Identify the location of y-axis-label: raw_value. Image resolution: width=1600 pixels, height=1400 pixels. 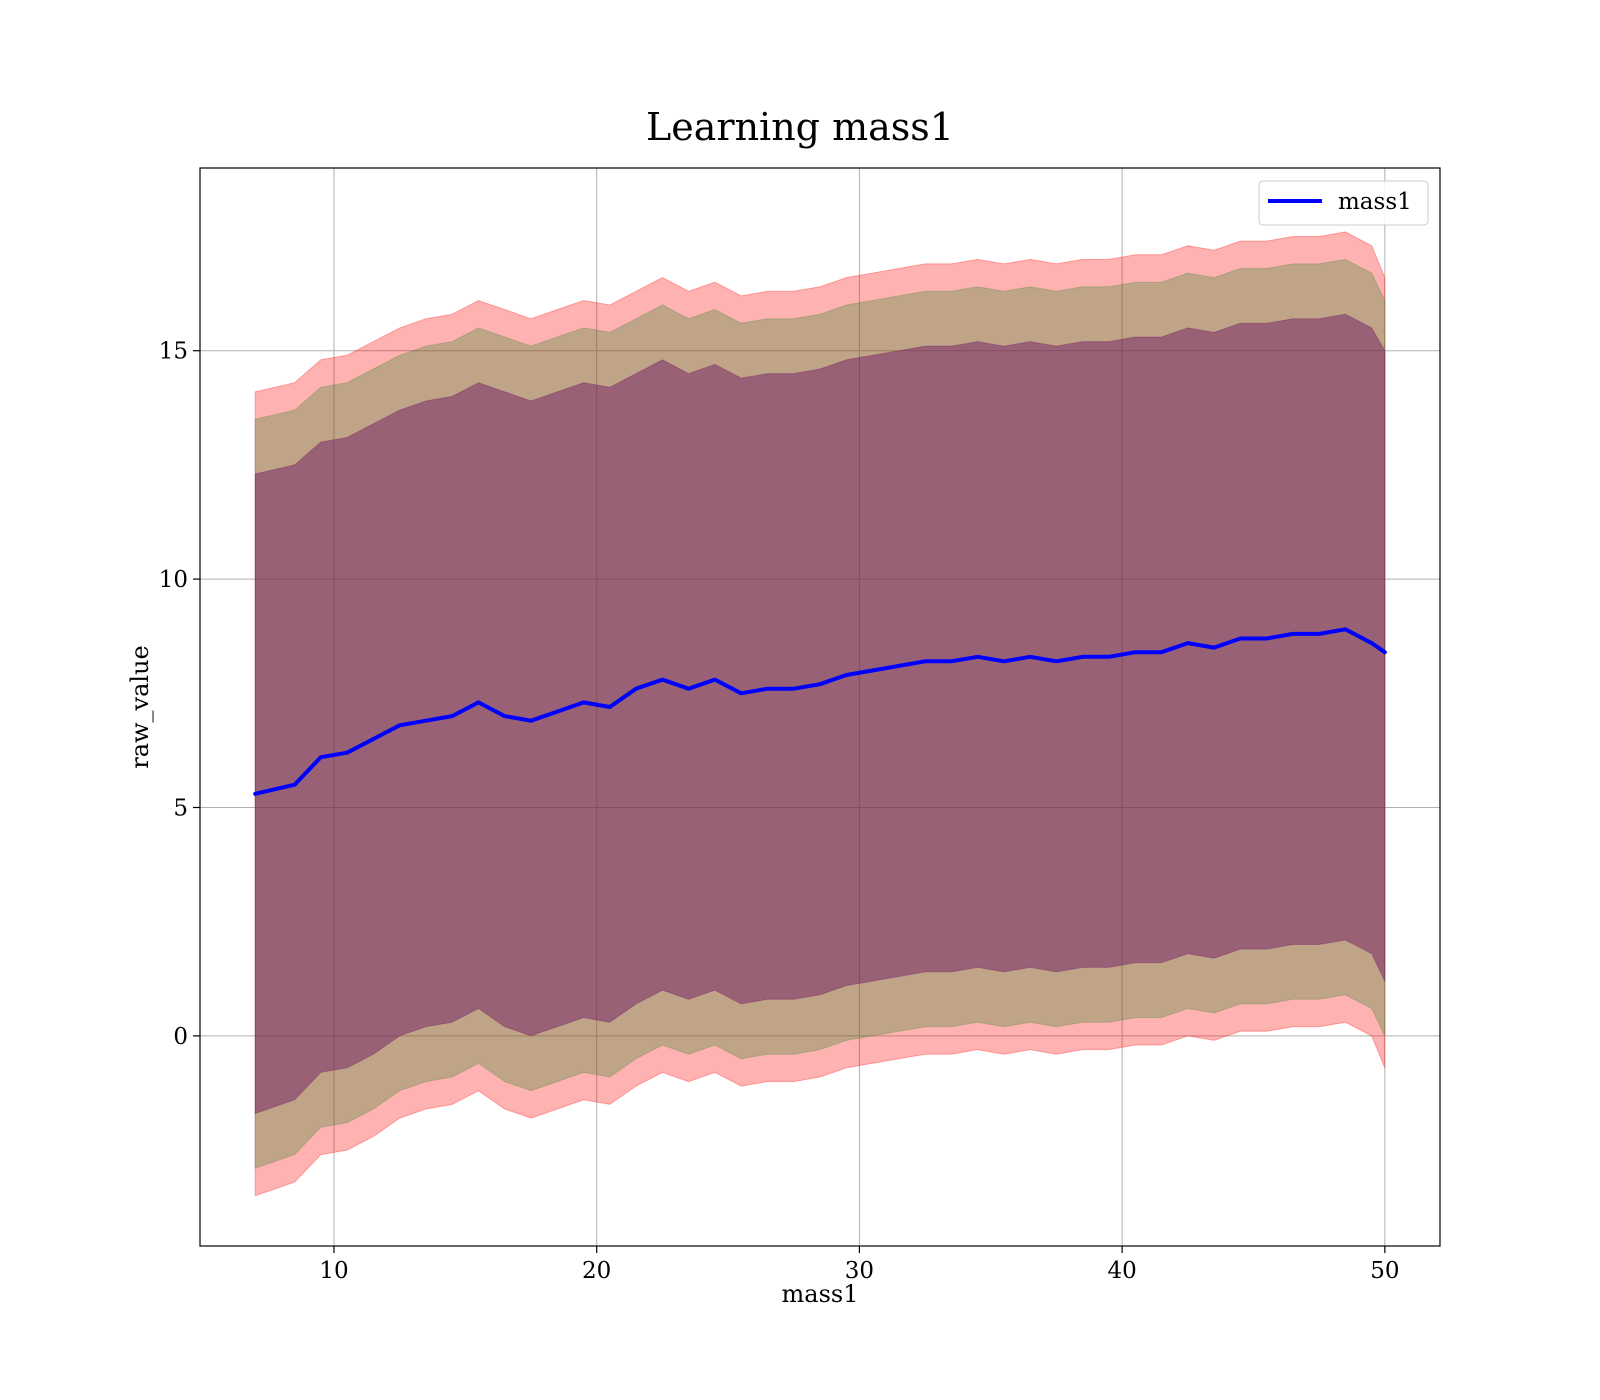
(140, 707).